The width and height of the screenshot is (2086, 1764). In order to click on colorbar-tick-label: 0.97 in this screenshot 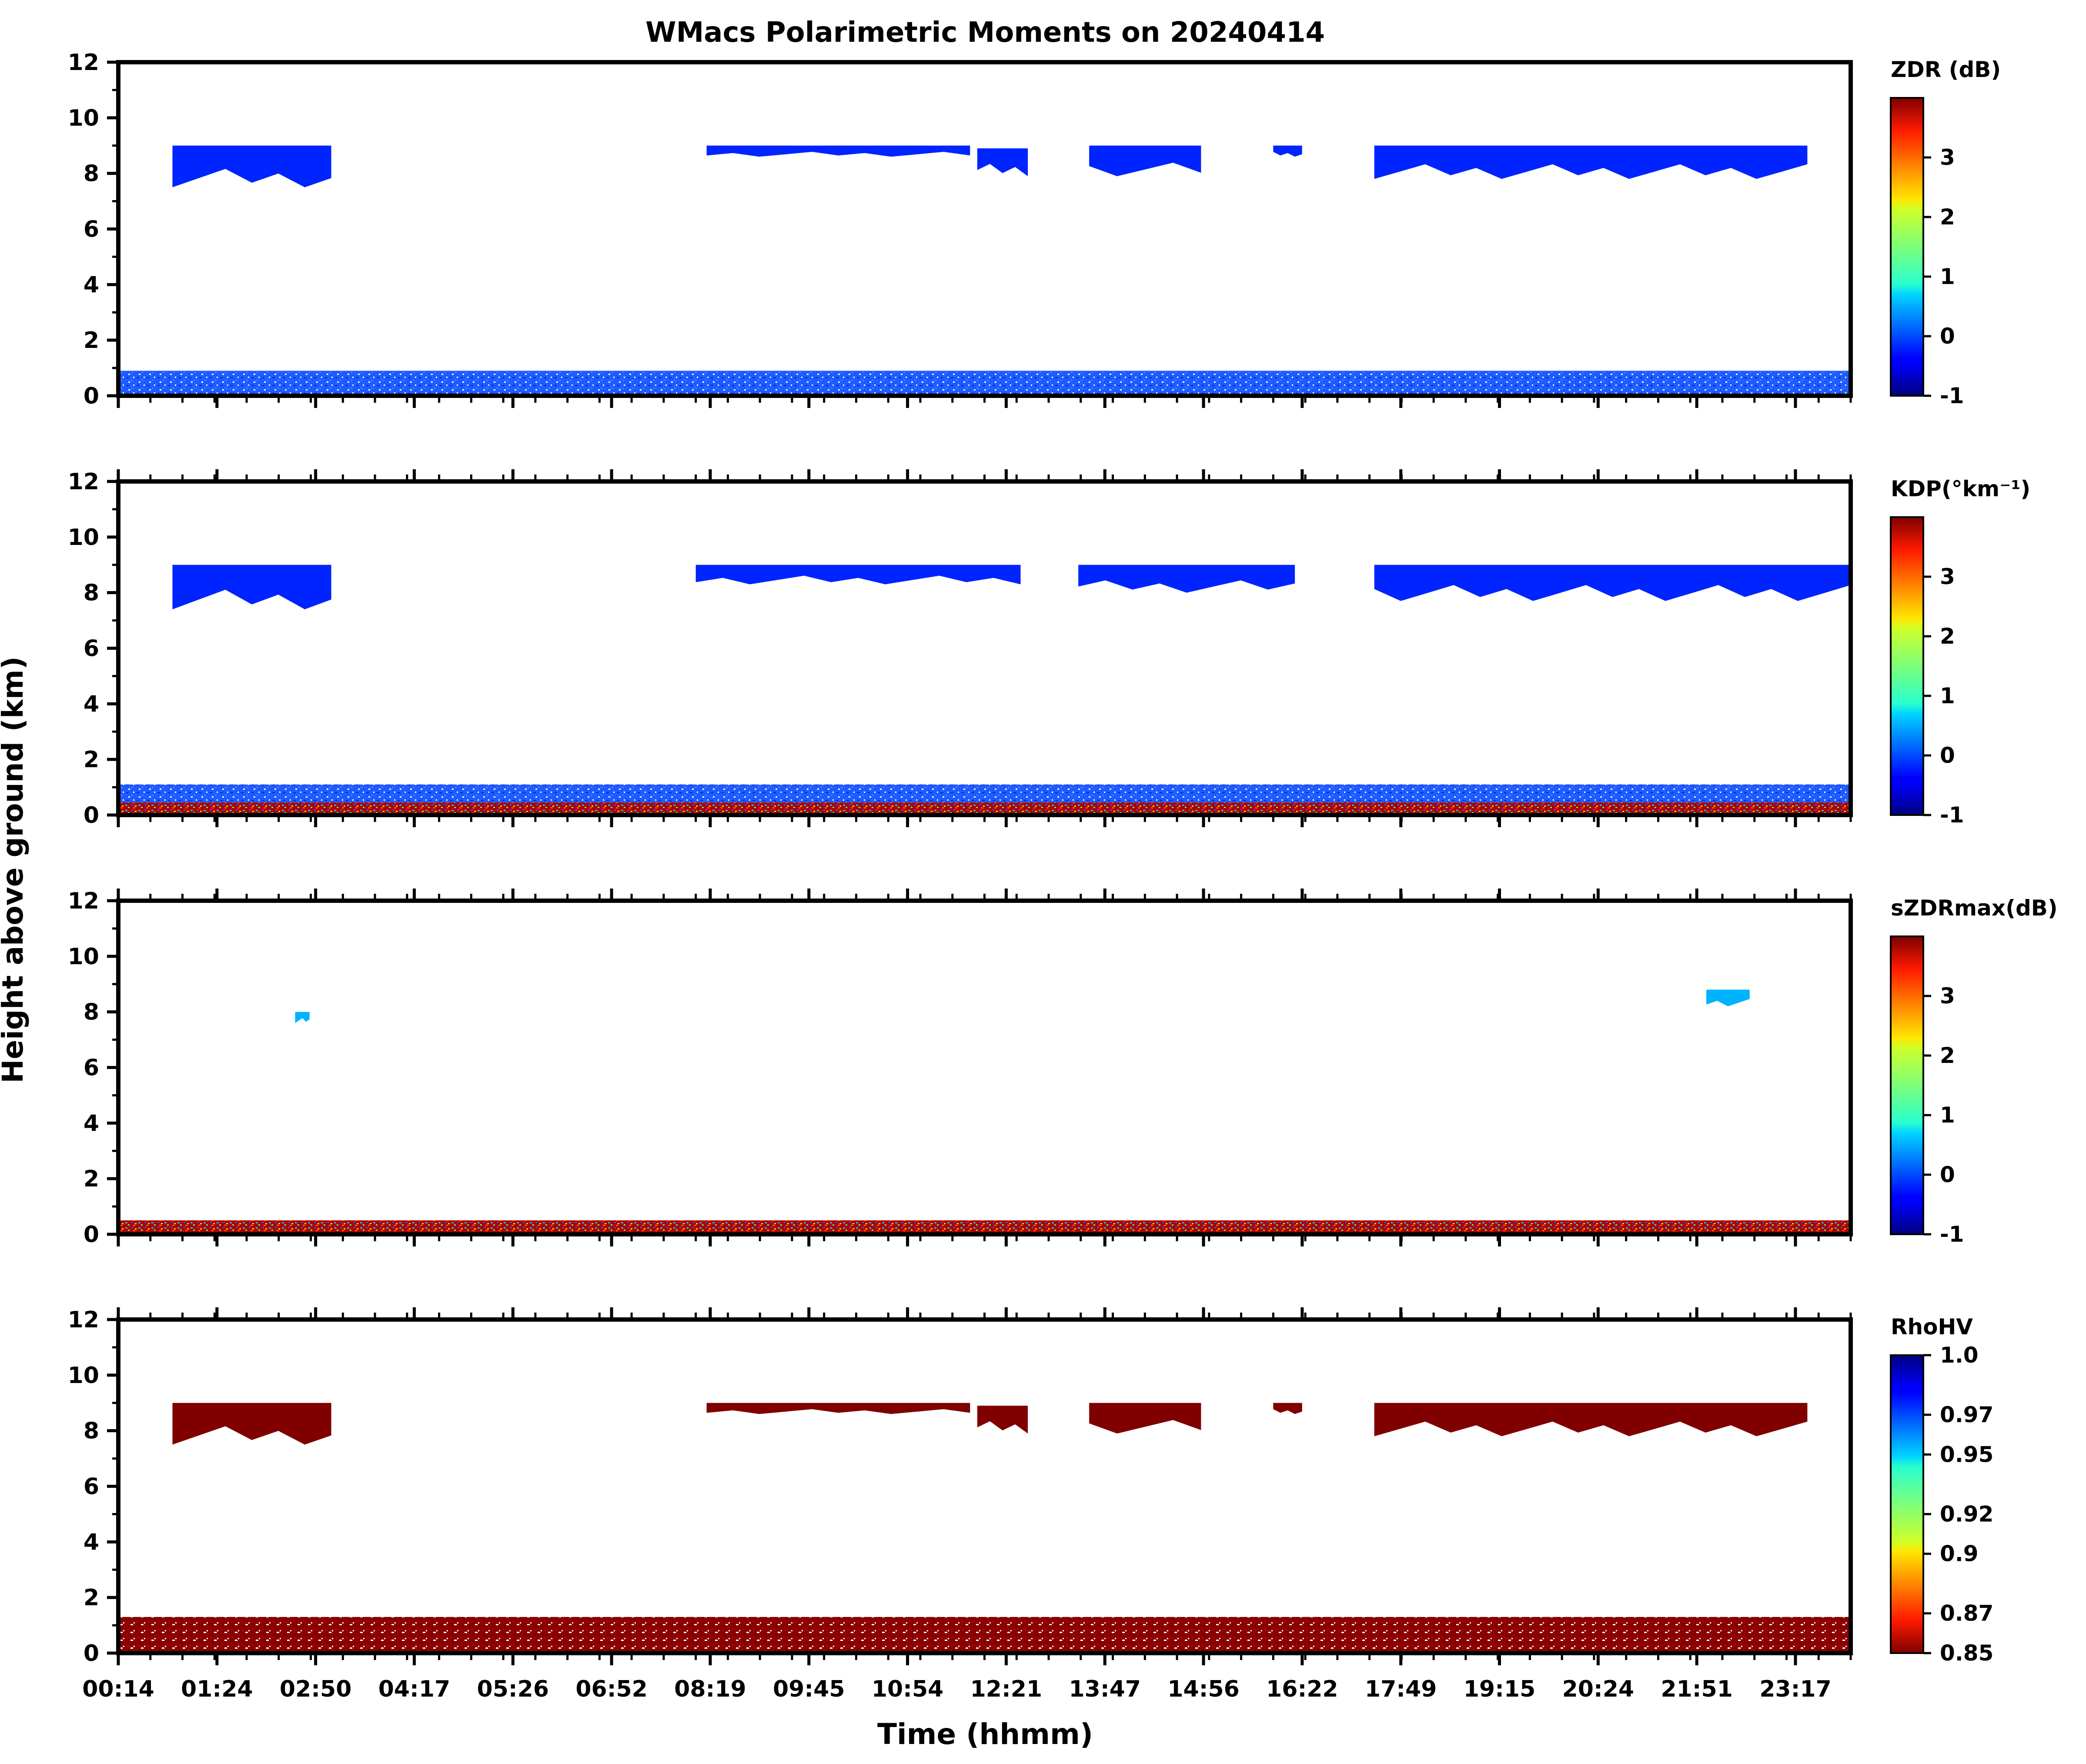, I will do `click(1966, 1414)`.